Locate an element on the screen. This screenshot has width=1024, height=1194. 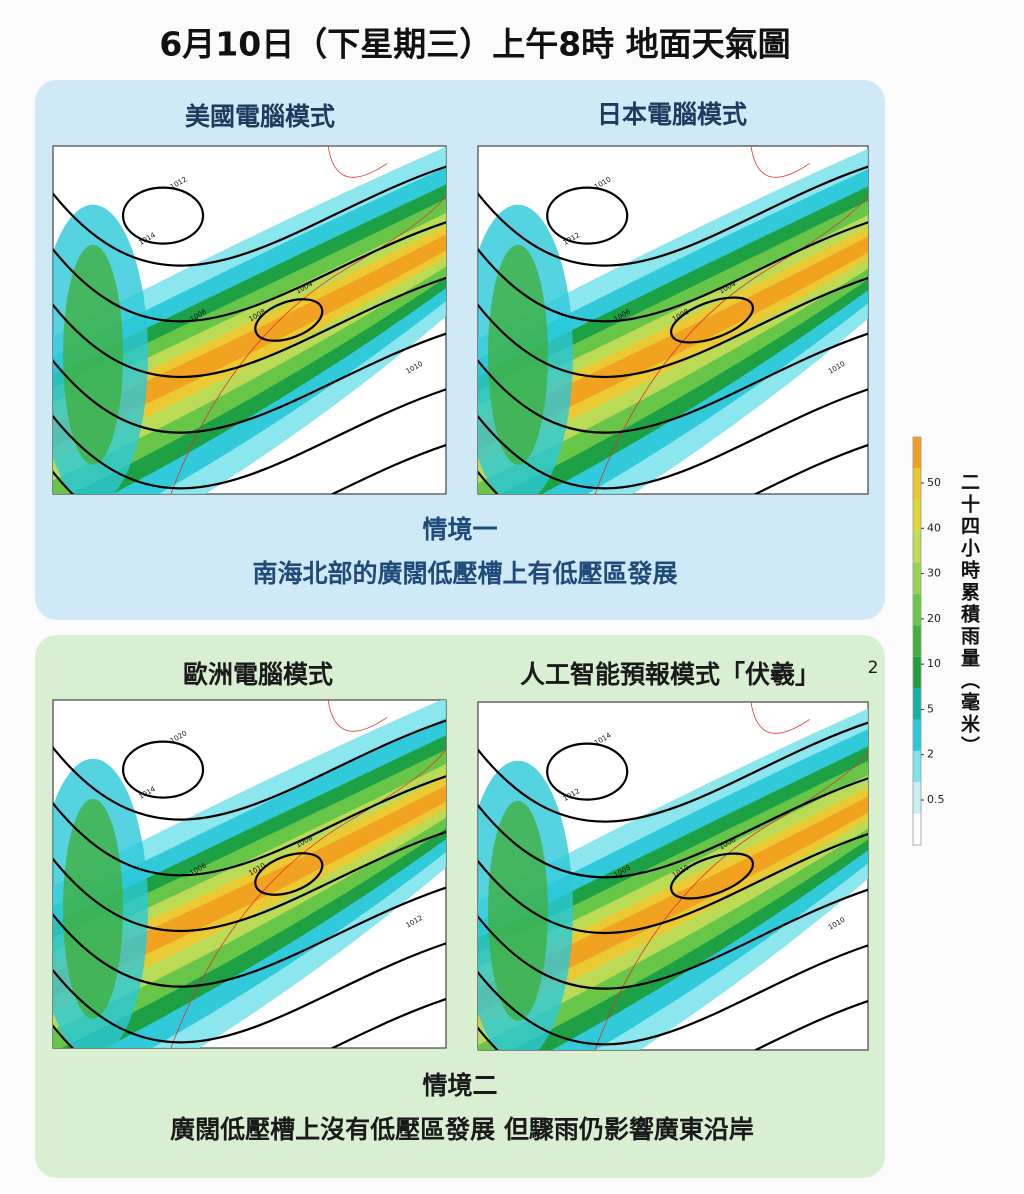
scenario-name: 情境一 is located at coordinates (459, 529).